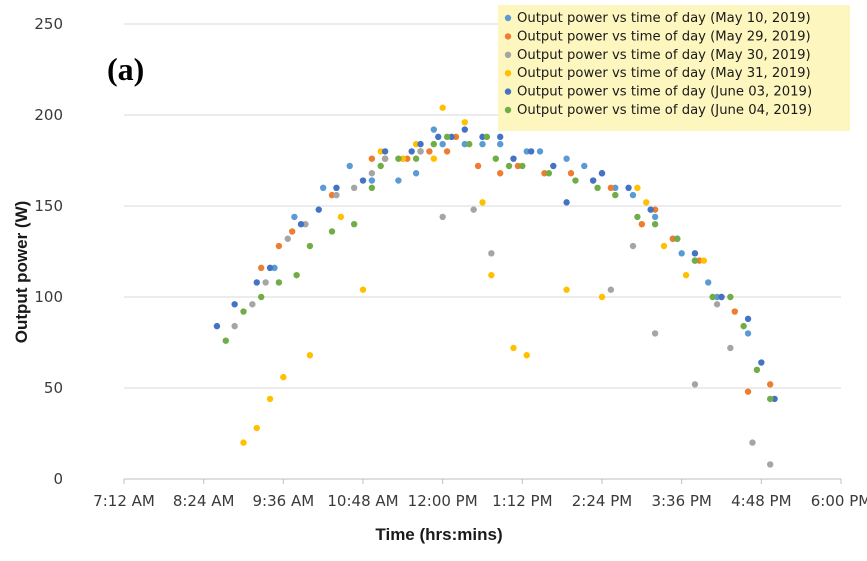 The image size is (867, 561). I want to click on y-tick-label-200: 200, so click(48, 115).